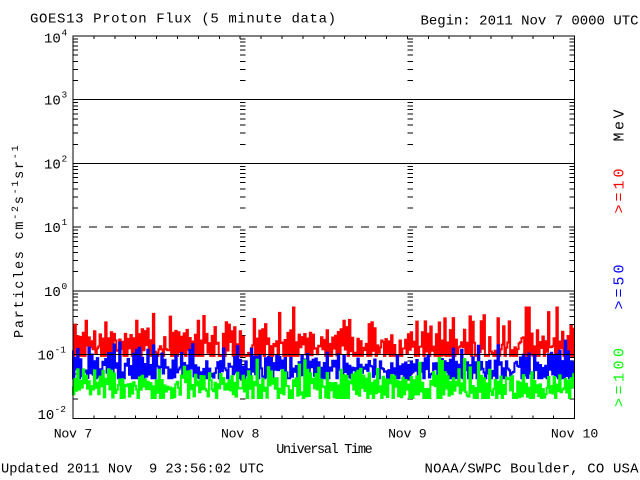 This screenshot has width=640, height=480. What do you see at coordinates (324, 450) in the screenshot?
I see `svg-text: Universal Time` at bounding box center [324, 450].